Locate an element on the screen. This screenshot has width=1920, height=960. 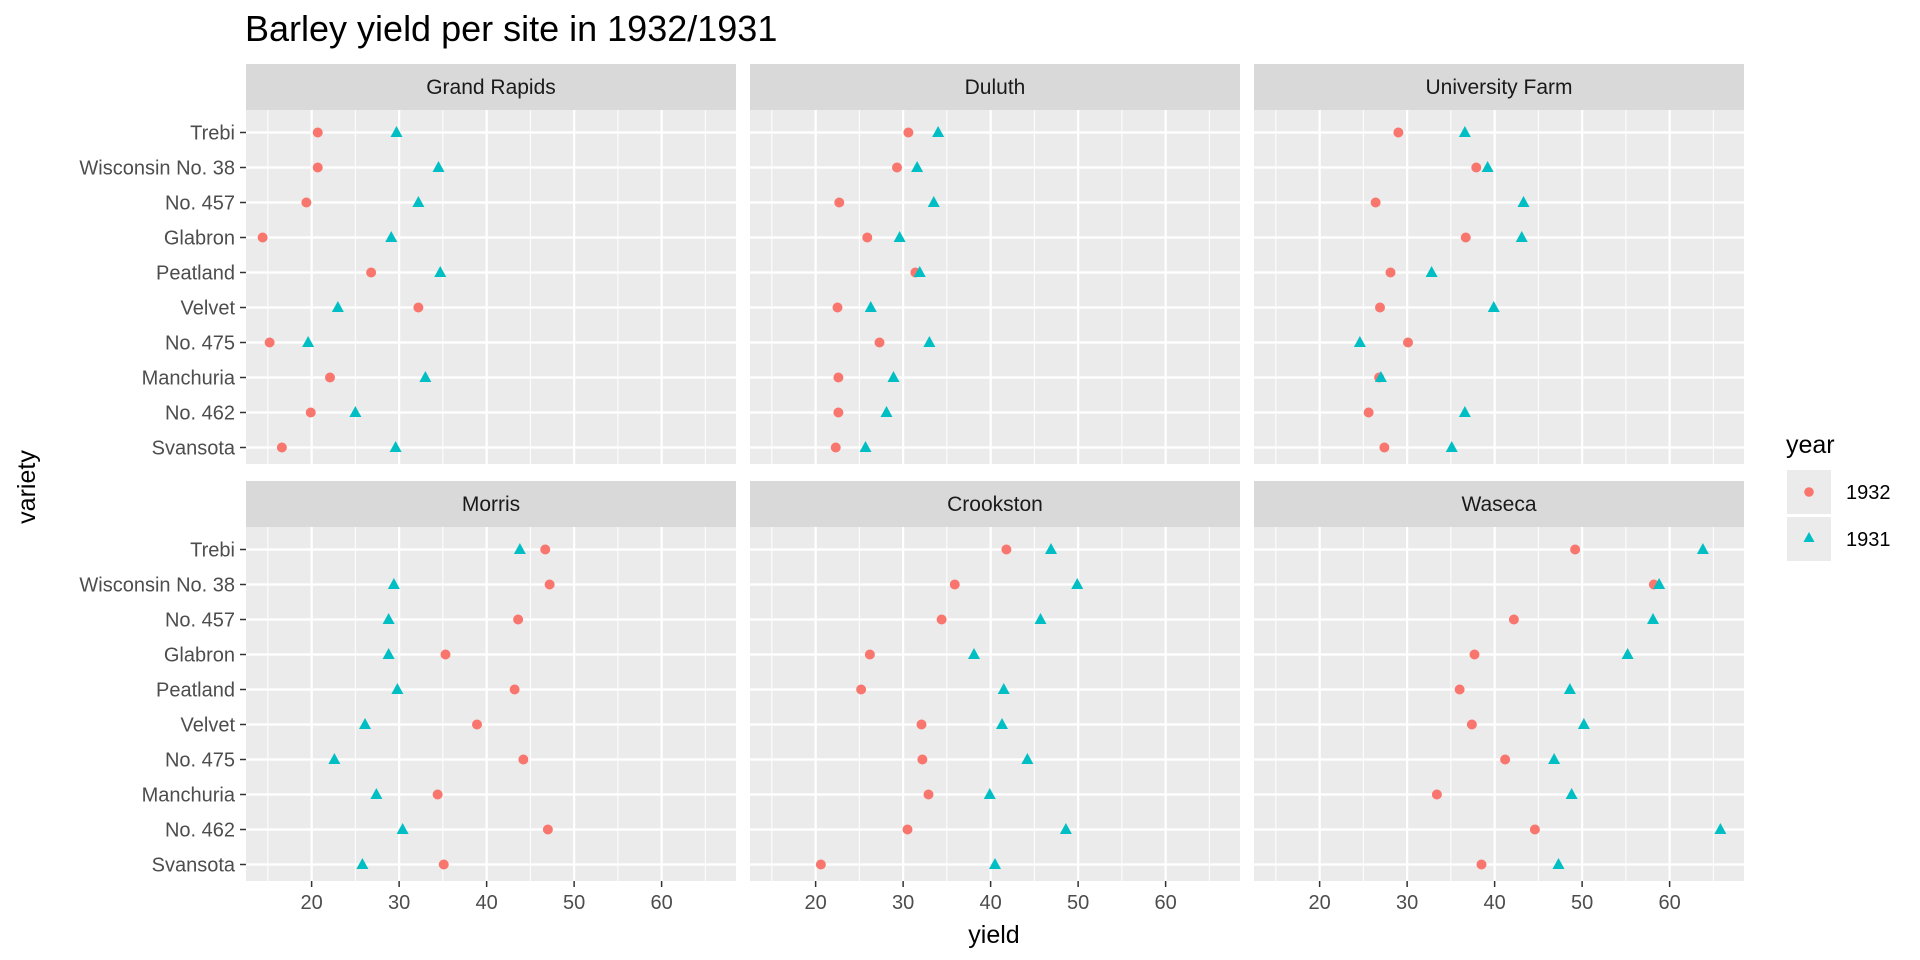
point-1931-duluth-trebi is located at coordinates (938, 131).